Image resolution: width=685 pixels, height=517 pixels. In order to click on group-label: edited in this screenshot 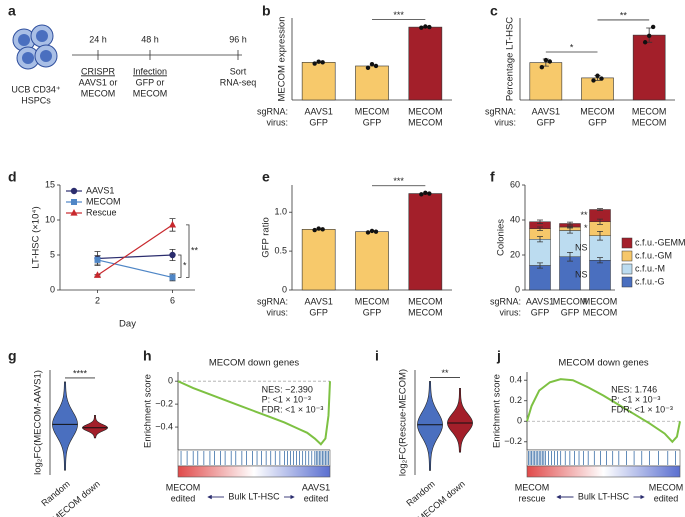, I will do `click(666, 498)`.